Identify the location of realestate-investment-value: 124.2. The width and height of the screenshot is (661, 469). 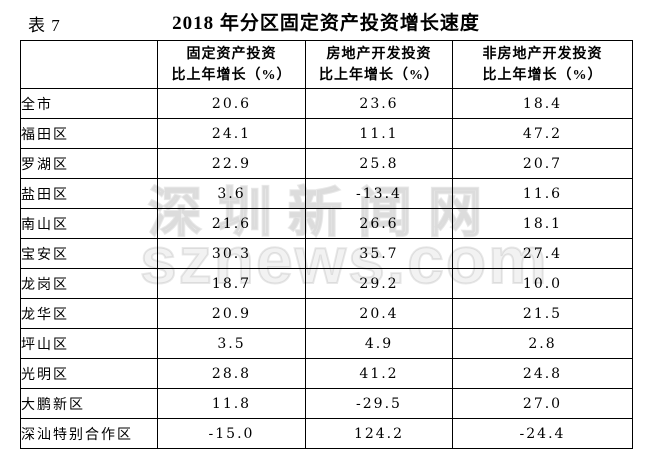
(379, 433).